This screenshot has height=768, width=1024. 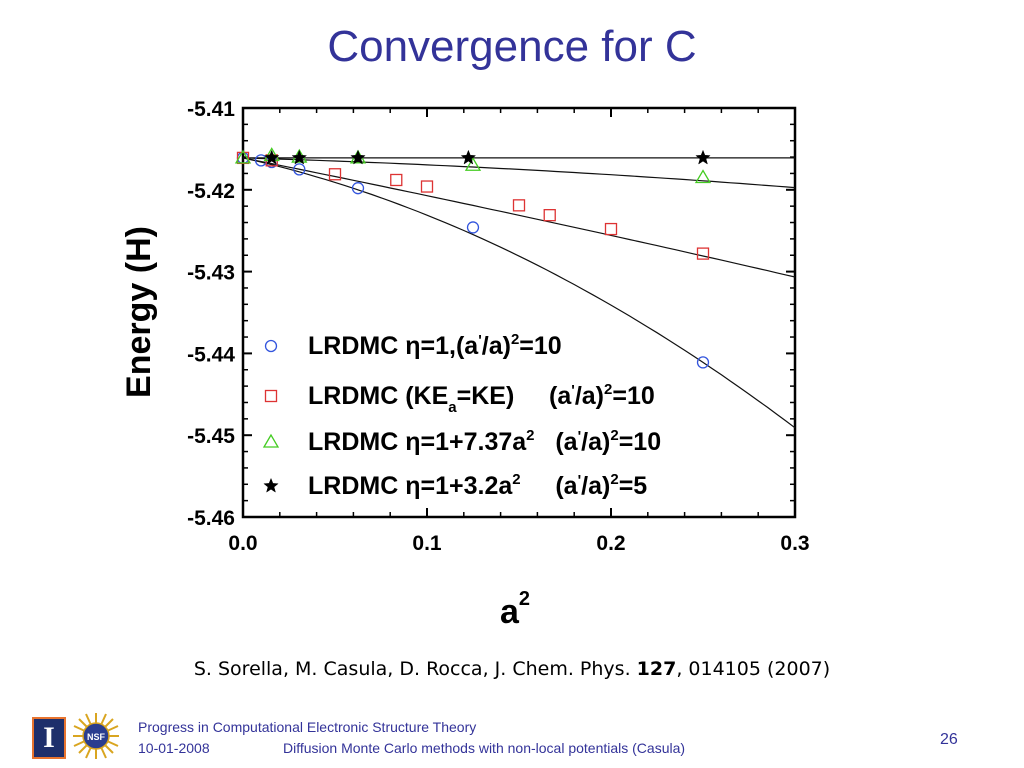 I want to click on y-tick-label: -5.41, so click(x=211, y=109).